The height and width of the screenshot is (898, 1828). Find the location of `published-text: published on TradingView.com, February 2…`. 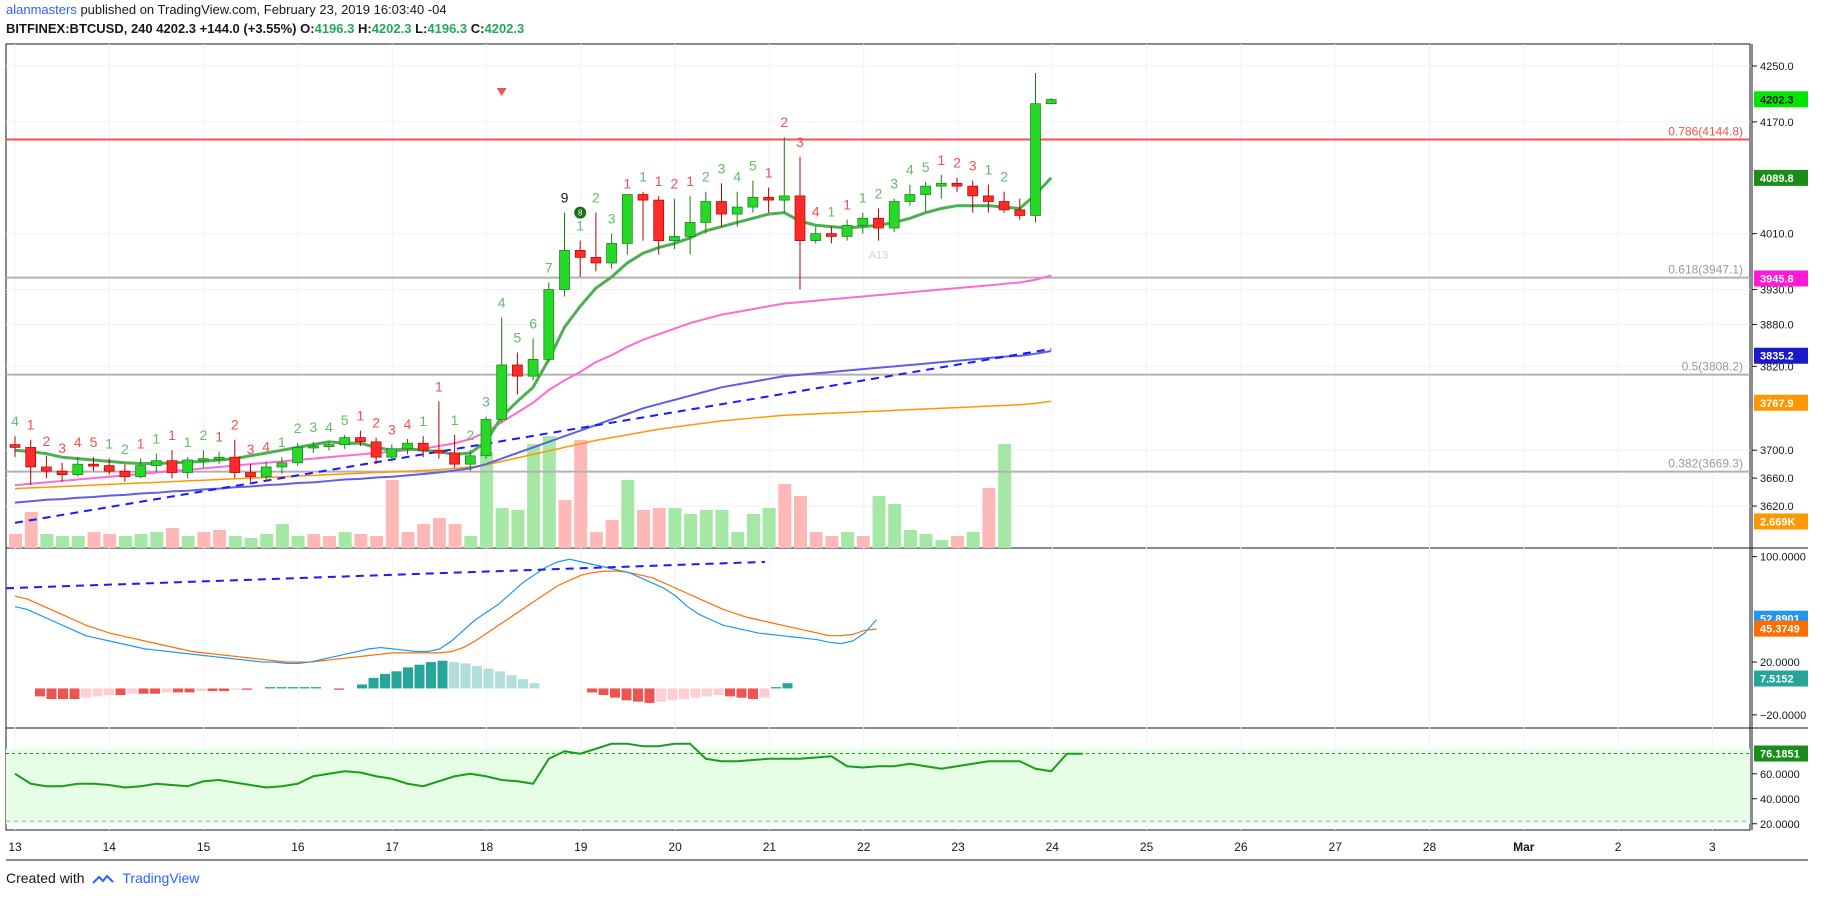

published-text: published on TradingView.com, February 2… is located at coordinates (263, 9).